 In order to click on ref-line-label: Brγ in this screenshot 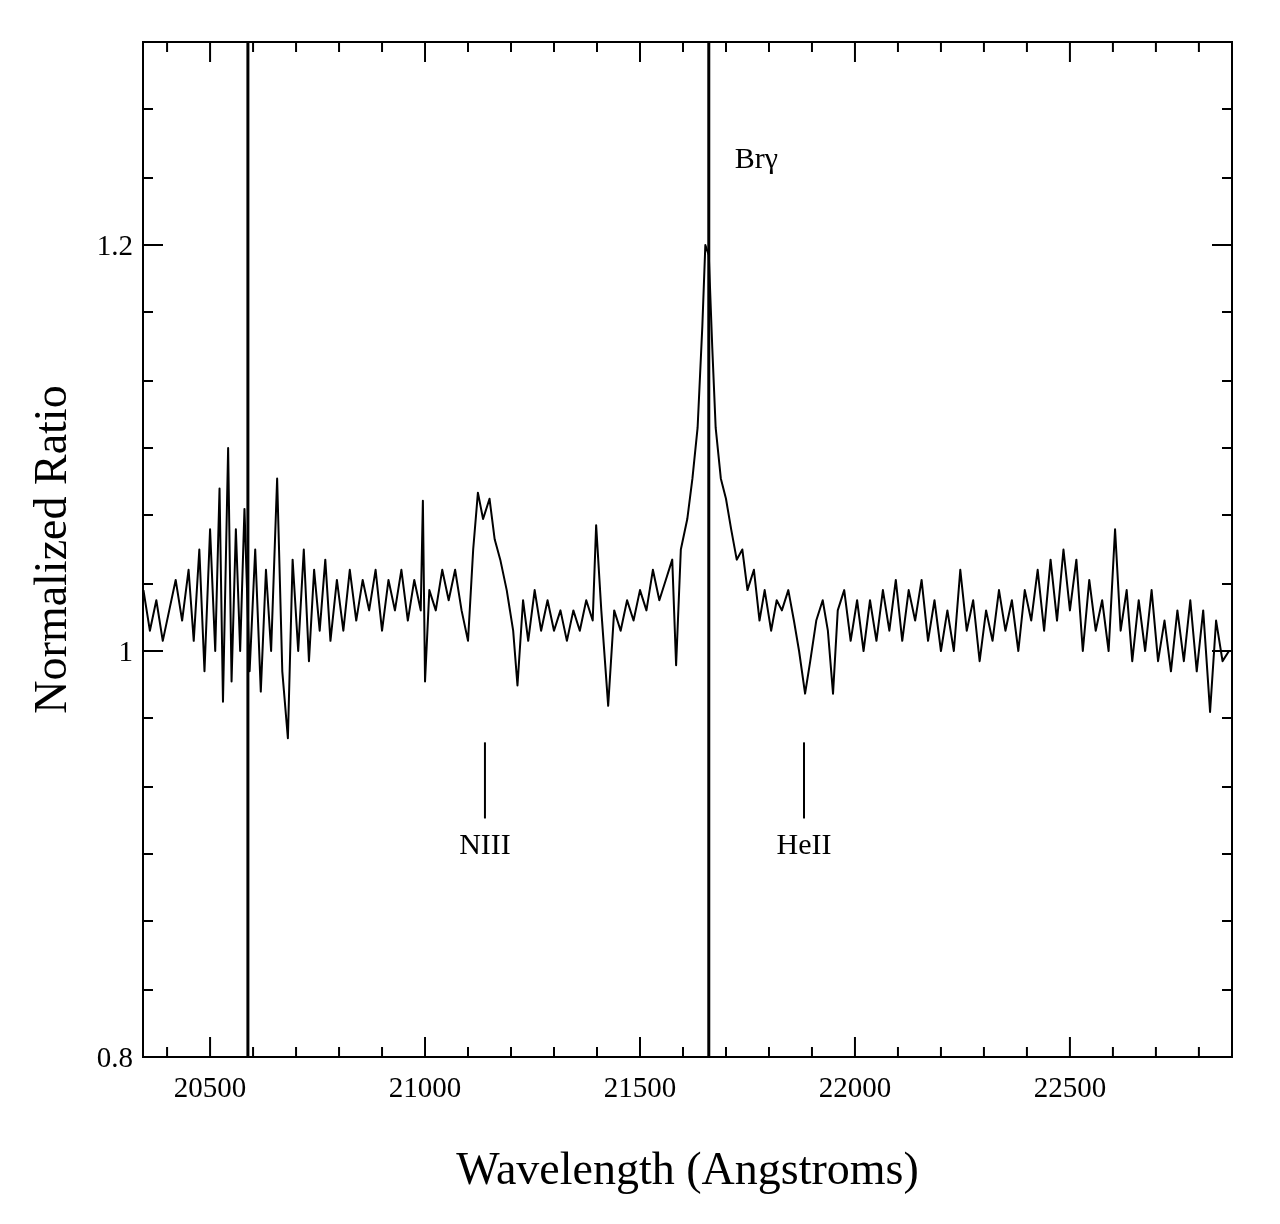, I will do `click(756, 157)`.